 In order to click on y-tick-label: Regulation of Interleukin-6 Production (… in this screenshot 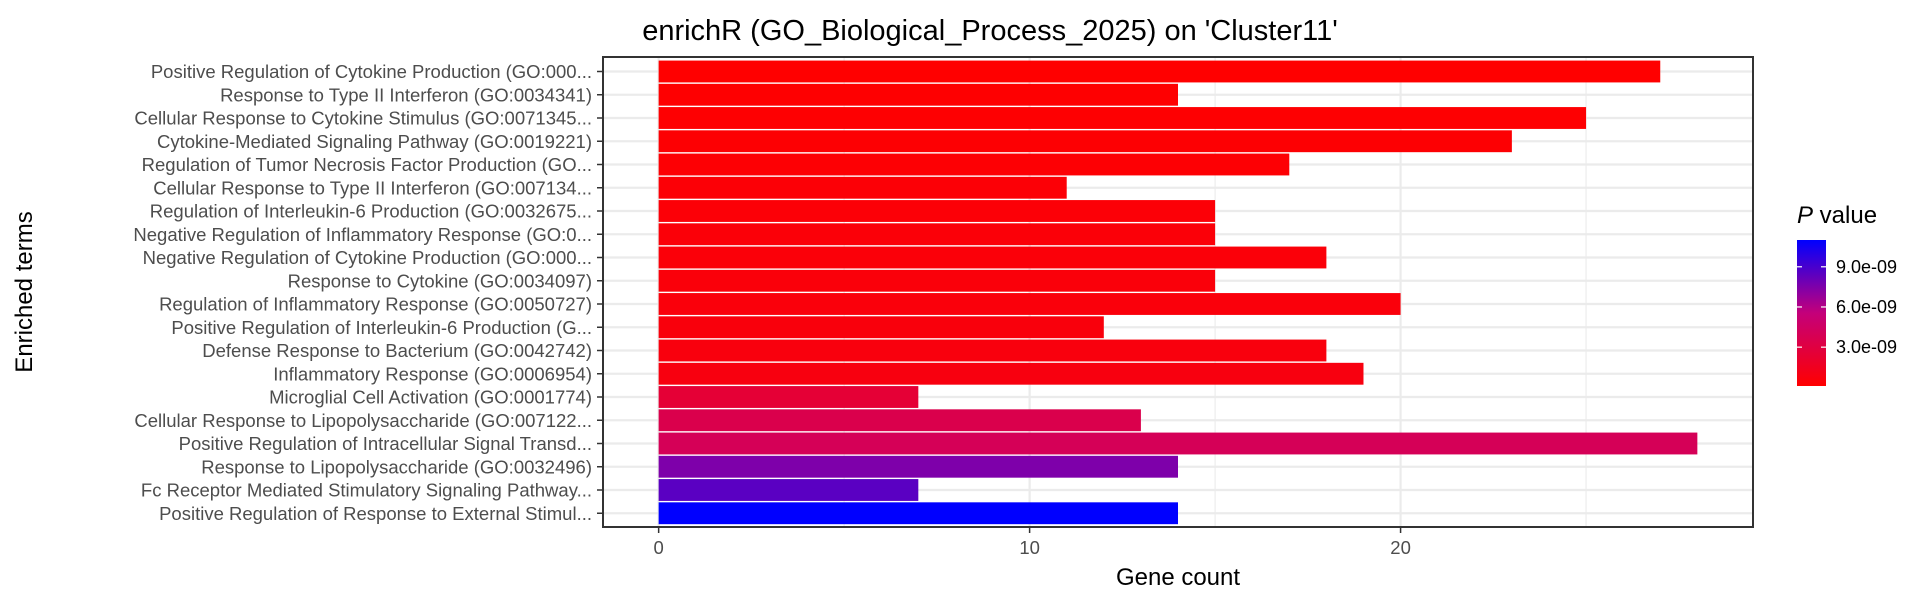, I will do `click(371, 211)`.